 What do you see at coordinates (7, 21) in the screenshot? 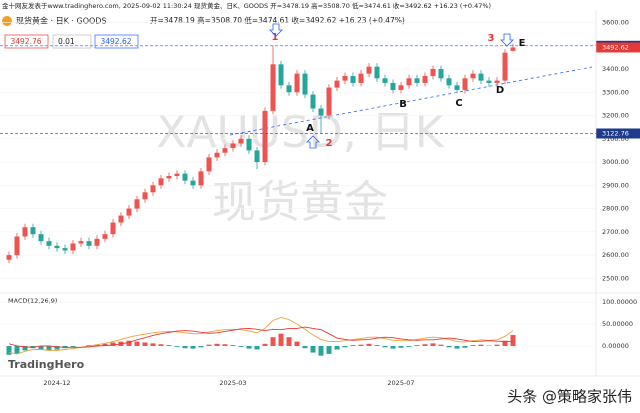
I see `symbol-icon` at bounding box center [7, 21].